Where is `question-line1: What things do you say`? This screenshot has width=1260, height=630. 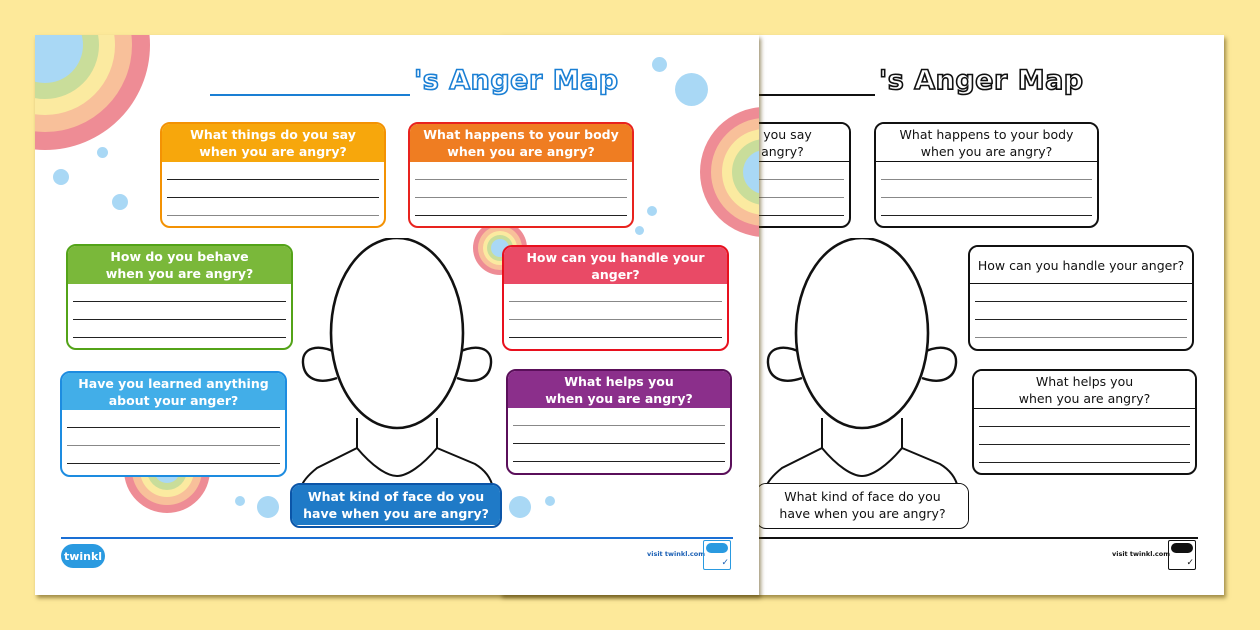
question-line1: What things do you say is located at coordinates (273, 134).